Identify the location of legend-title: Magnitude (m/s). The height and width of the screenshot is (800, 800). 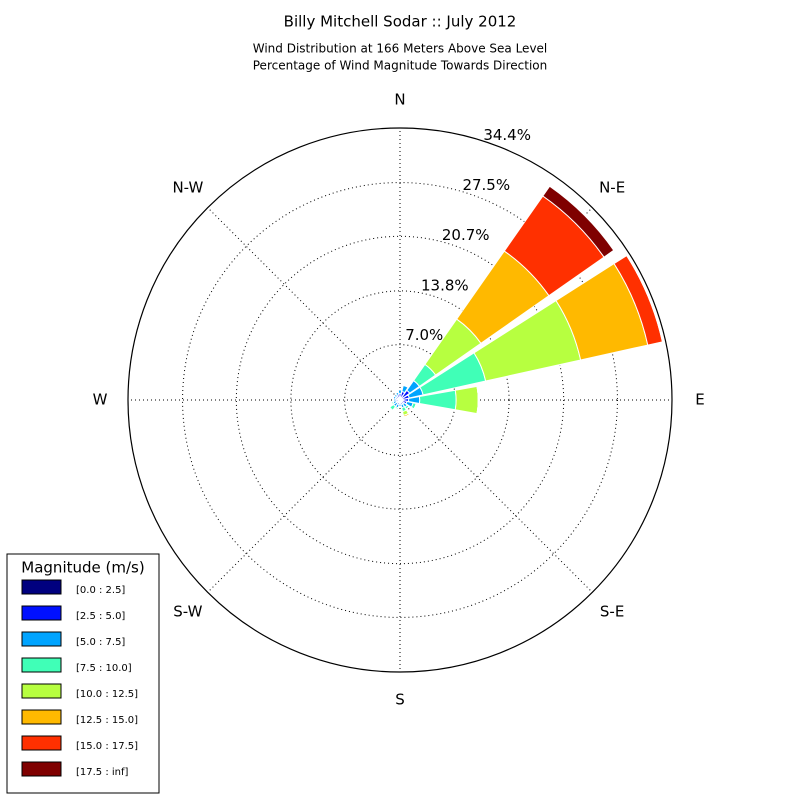
(82, 568).